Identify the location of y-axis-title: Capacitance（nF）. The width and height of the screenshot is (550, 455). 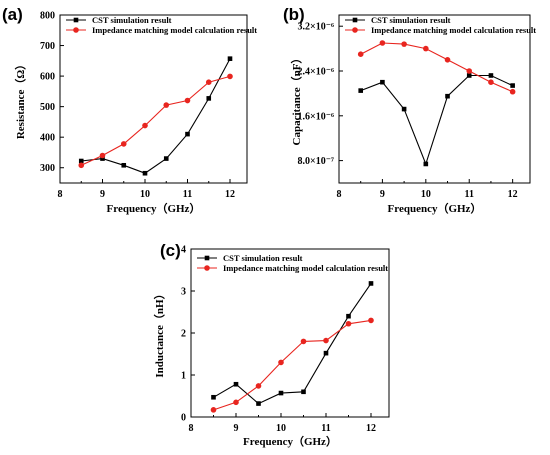
(296, 99).